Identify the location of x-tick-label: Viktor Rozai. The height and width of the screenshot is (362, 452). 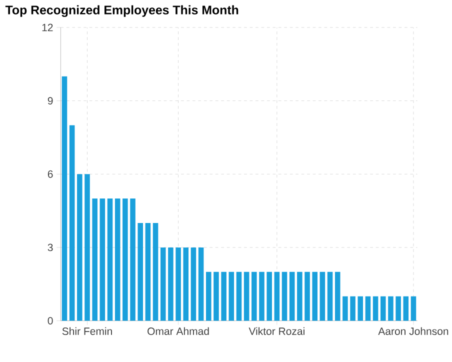
(276, 331).